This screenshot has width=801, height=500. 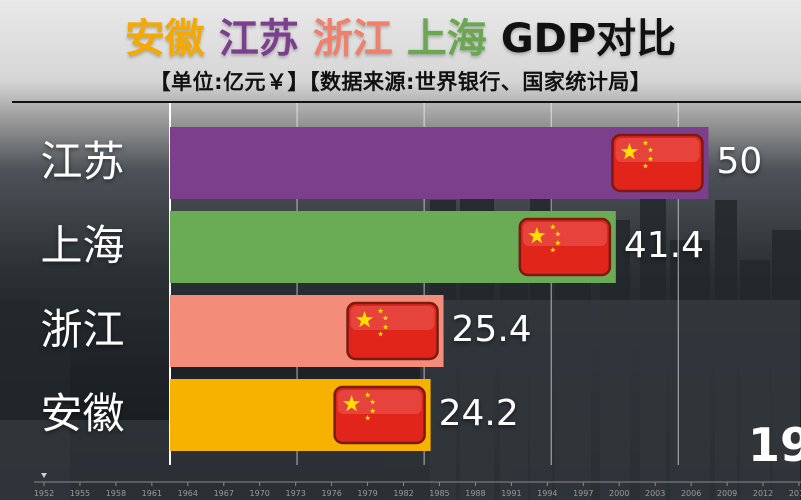 What do you see at coordinates (478, 413) in the screenshot?
I see `value-label: 24.2` at bounding box center [478, 413].